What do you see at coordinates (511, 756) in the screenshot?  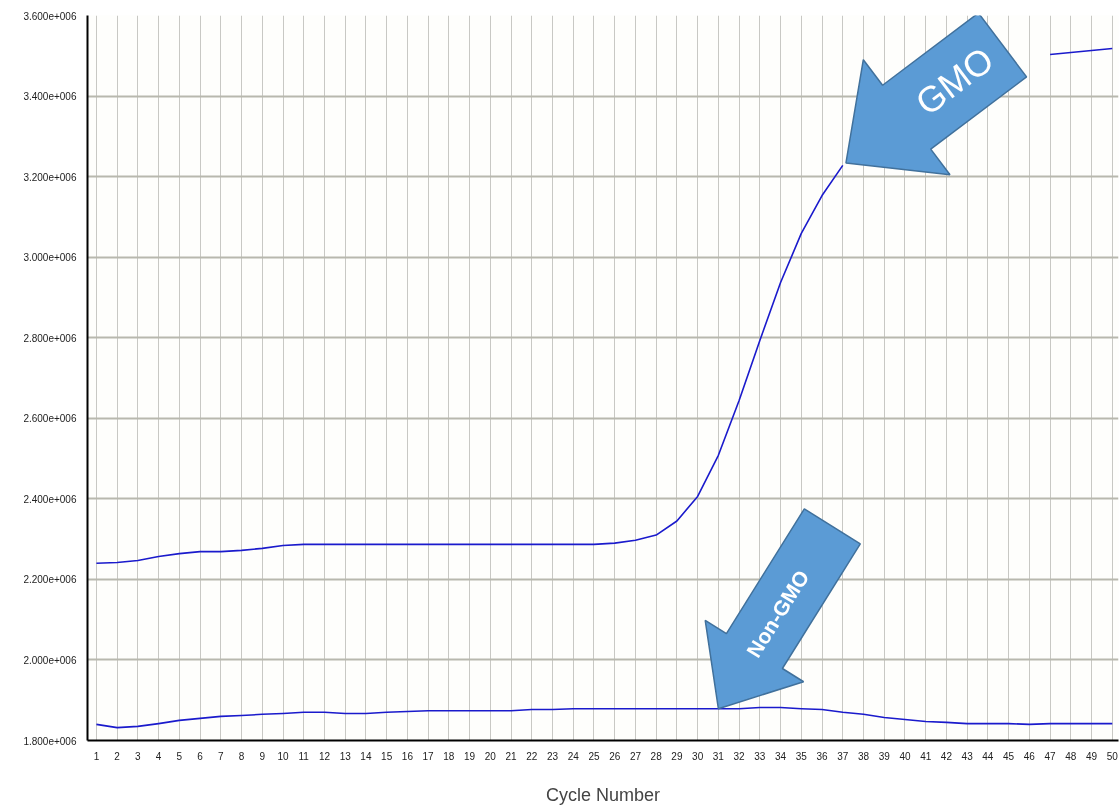 I see `x-tick-label: 21` at bounding box center [511, 756].